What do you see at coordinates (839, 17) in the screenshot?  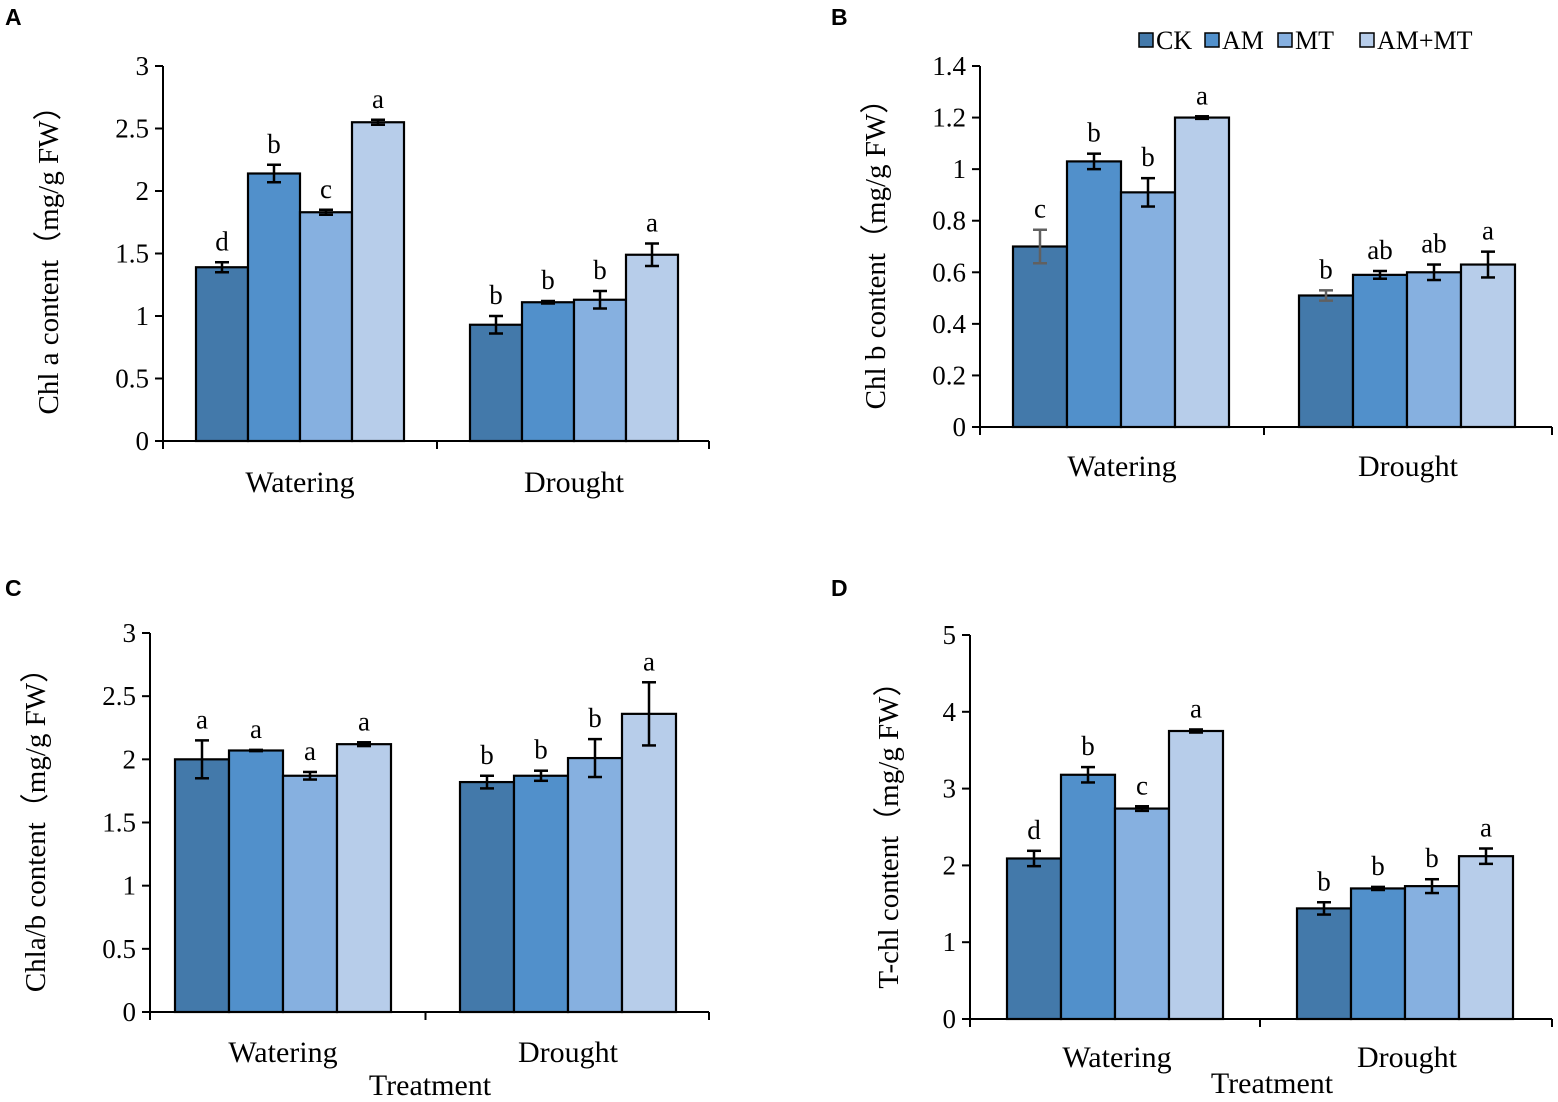 I see `panel-letter: B` at bounding box center [839, 17].